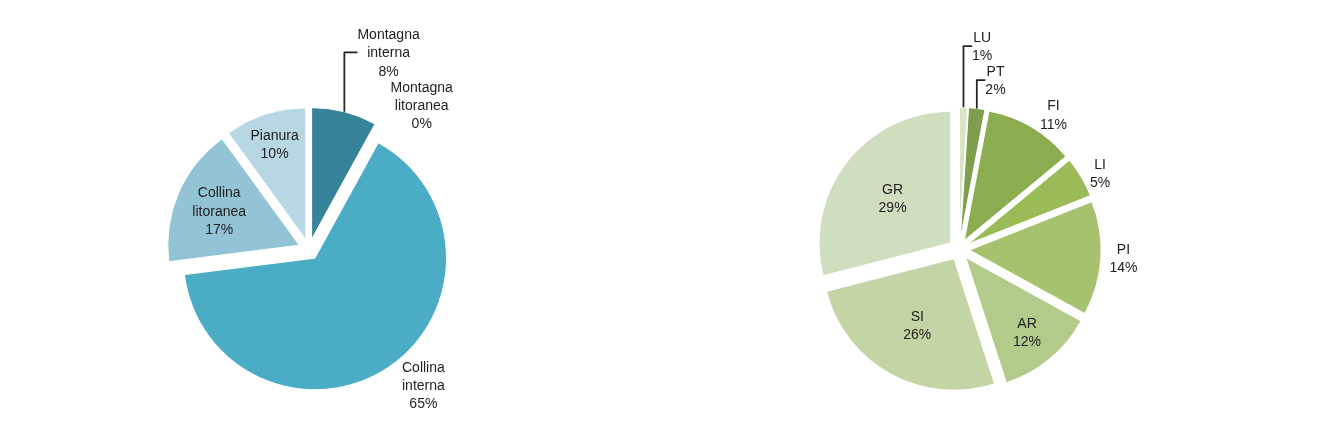 Image resolution: width=1320 pixels, height=437 pixels. I want to click on slice-label: LI, so click(1100, 163).